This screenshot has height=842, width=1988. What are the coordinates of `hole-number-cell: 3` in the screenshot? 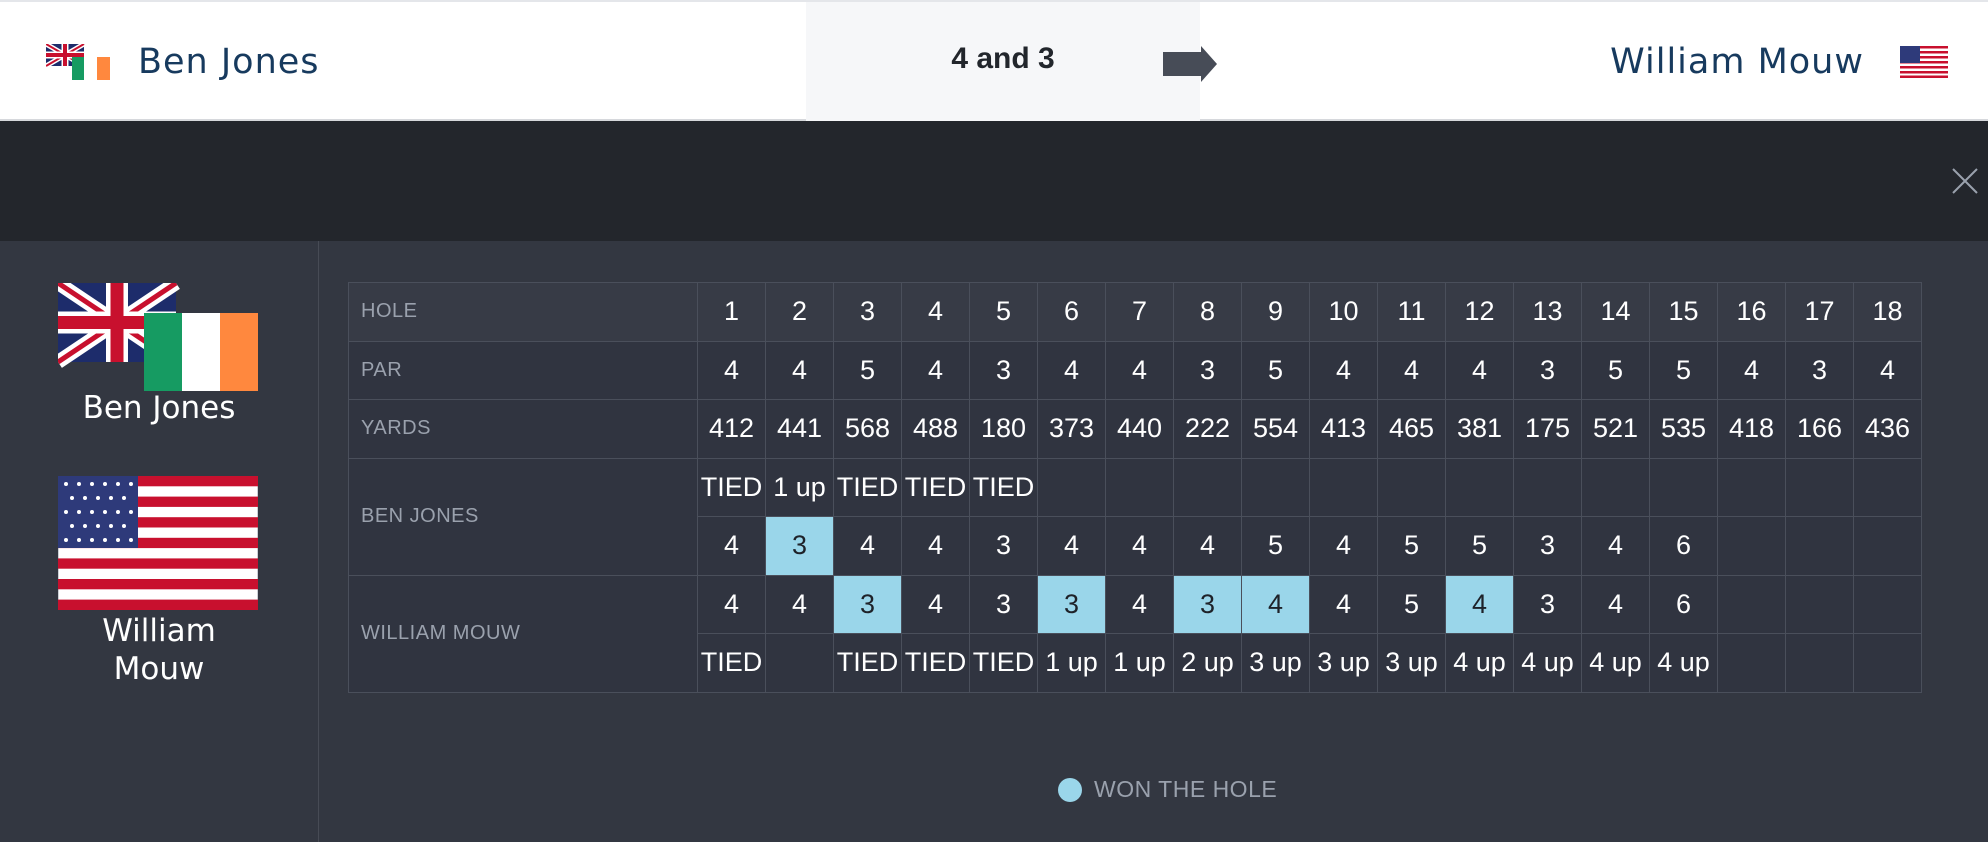 It's located at (867, 312).